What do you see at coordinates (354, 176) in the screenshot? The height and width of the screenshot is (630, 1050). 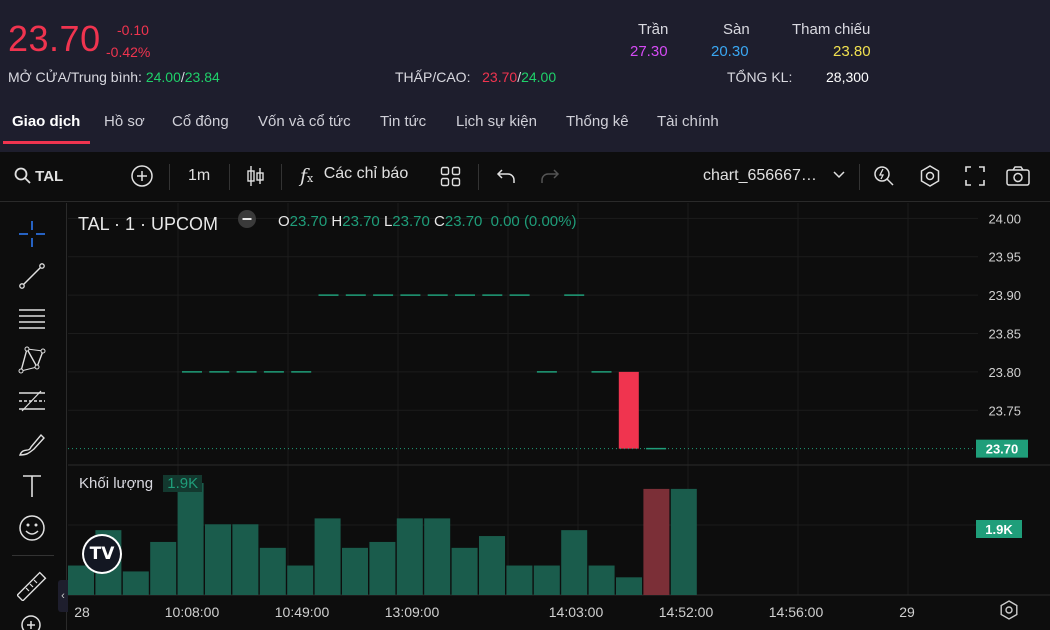 I see `indicators-button: fx Các chỉ báo` at bounding box center [354, 176].